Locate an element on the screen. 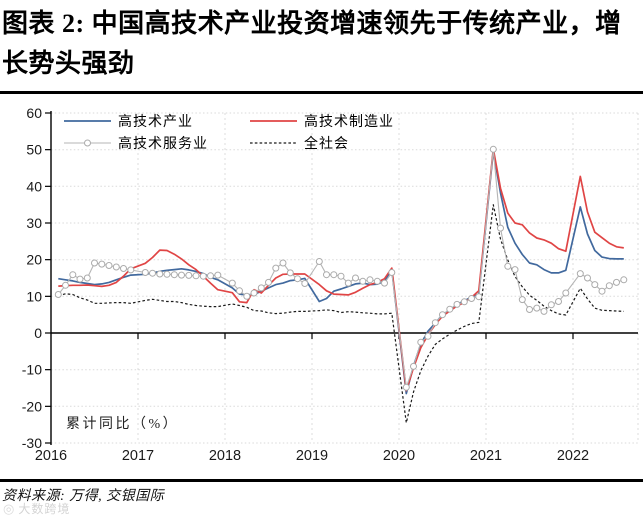 This screenshot has height=518, width=643. x-tick-label: 2020 is located at coordinates (399, 456).